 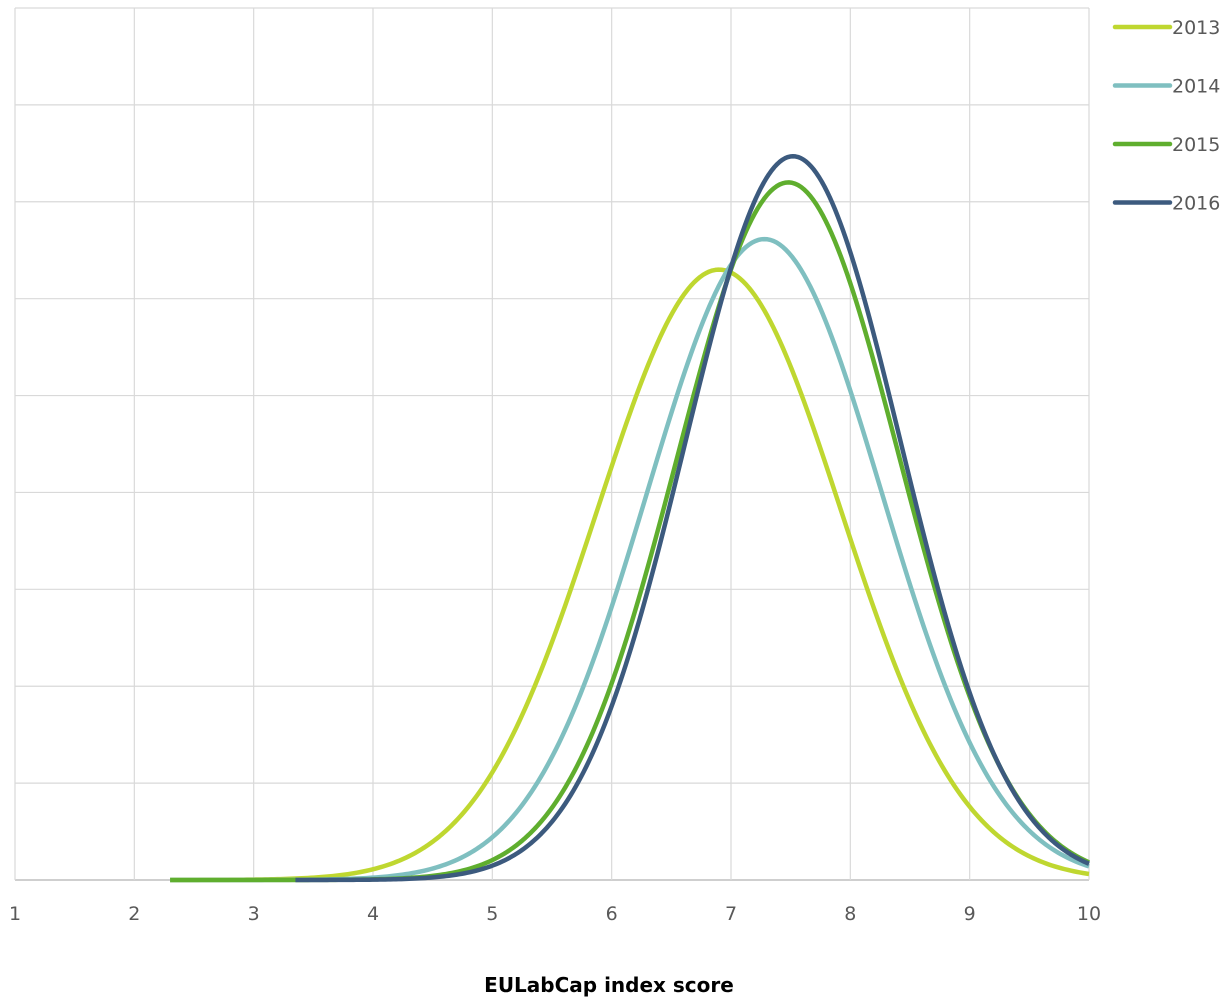 What do you see at coordinates (254, 914) in the screenshot?
I see `x-tick-label: 3` at bounding box center [254, 914].